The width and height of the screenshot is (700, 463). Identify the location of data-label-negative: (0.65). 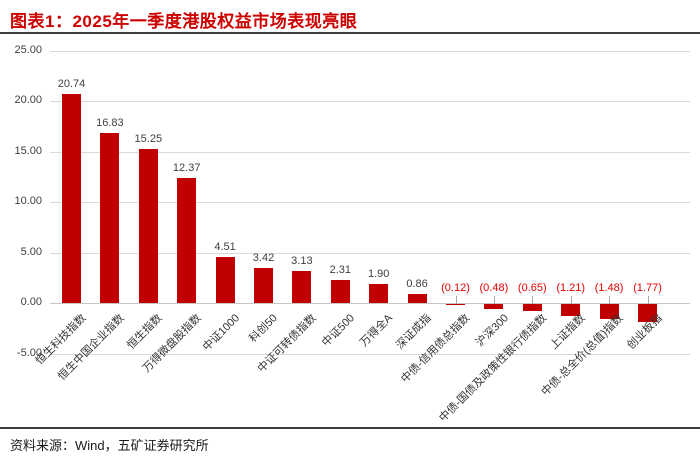
(532, 288).